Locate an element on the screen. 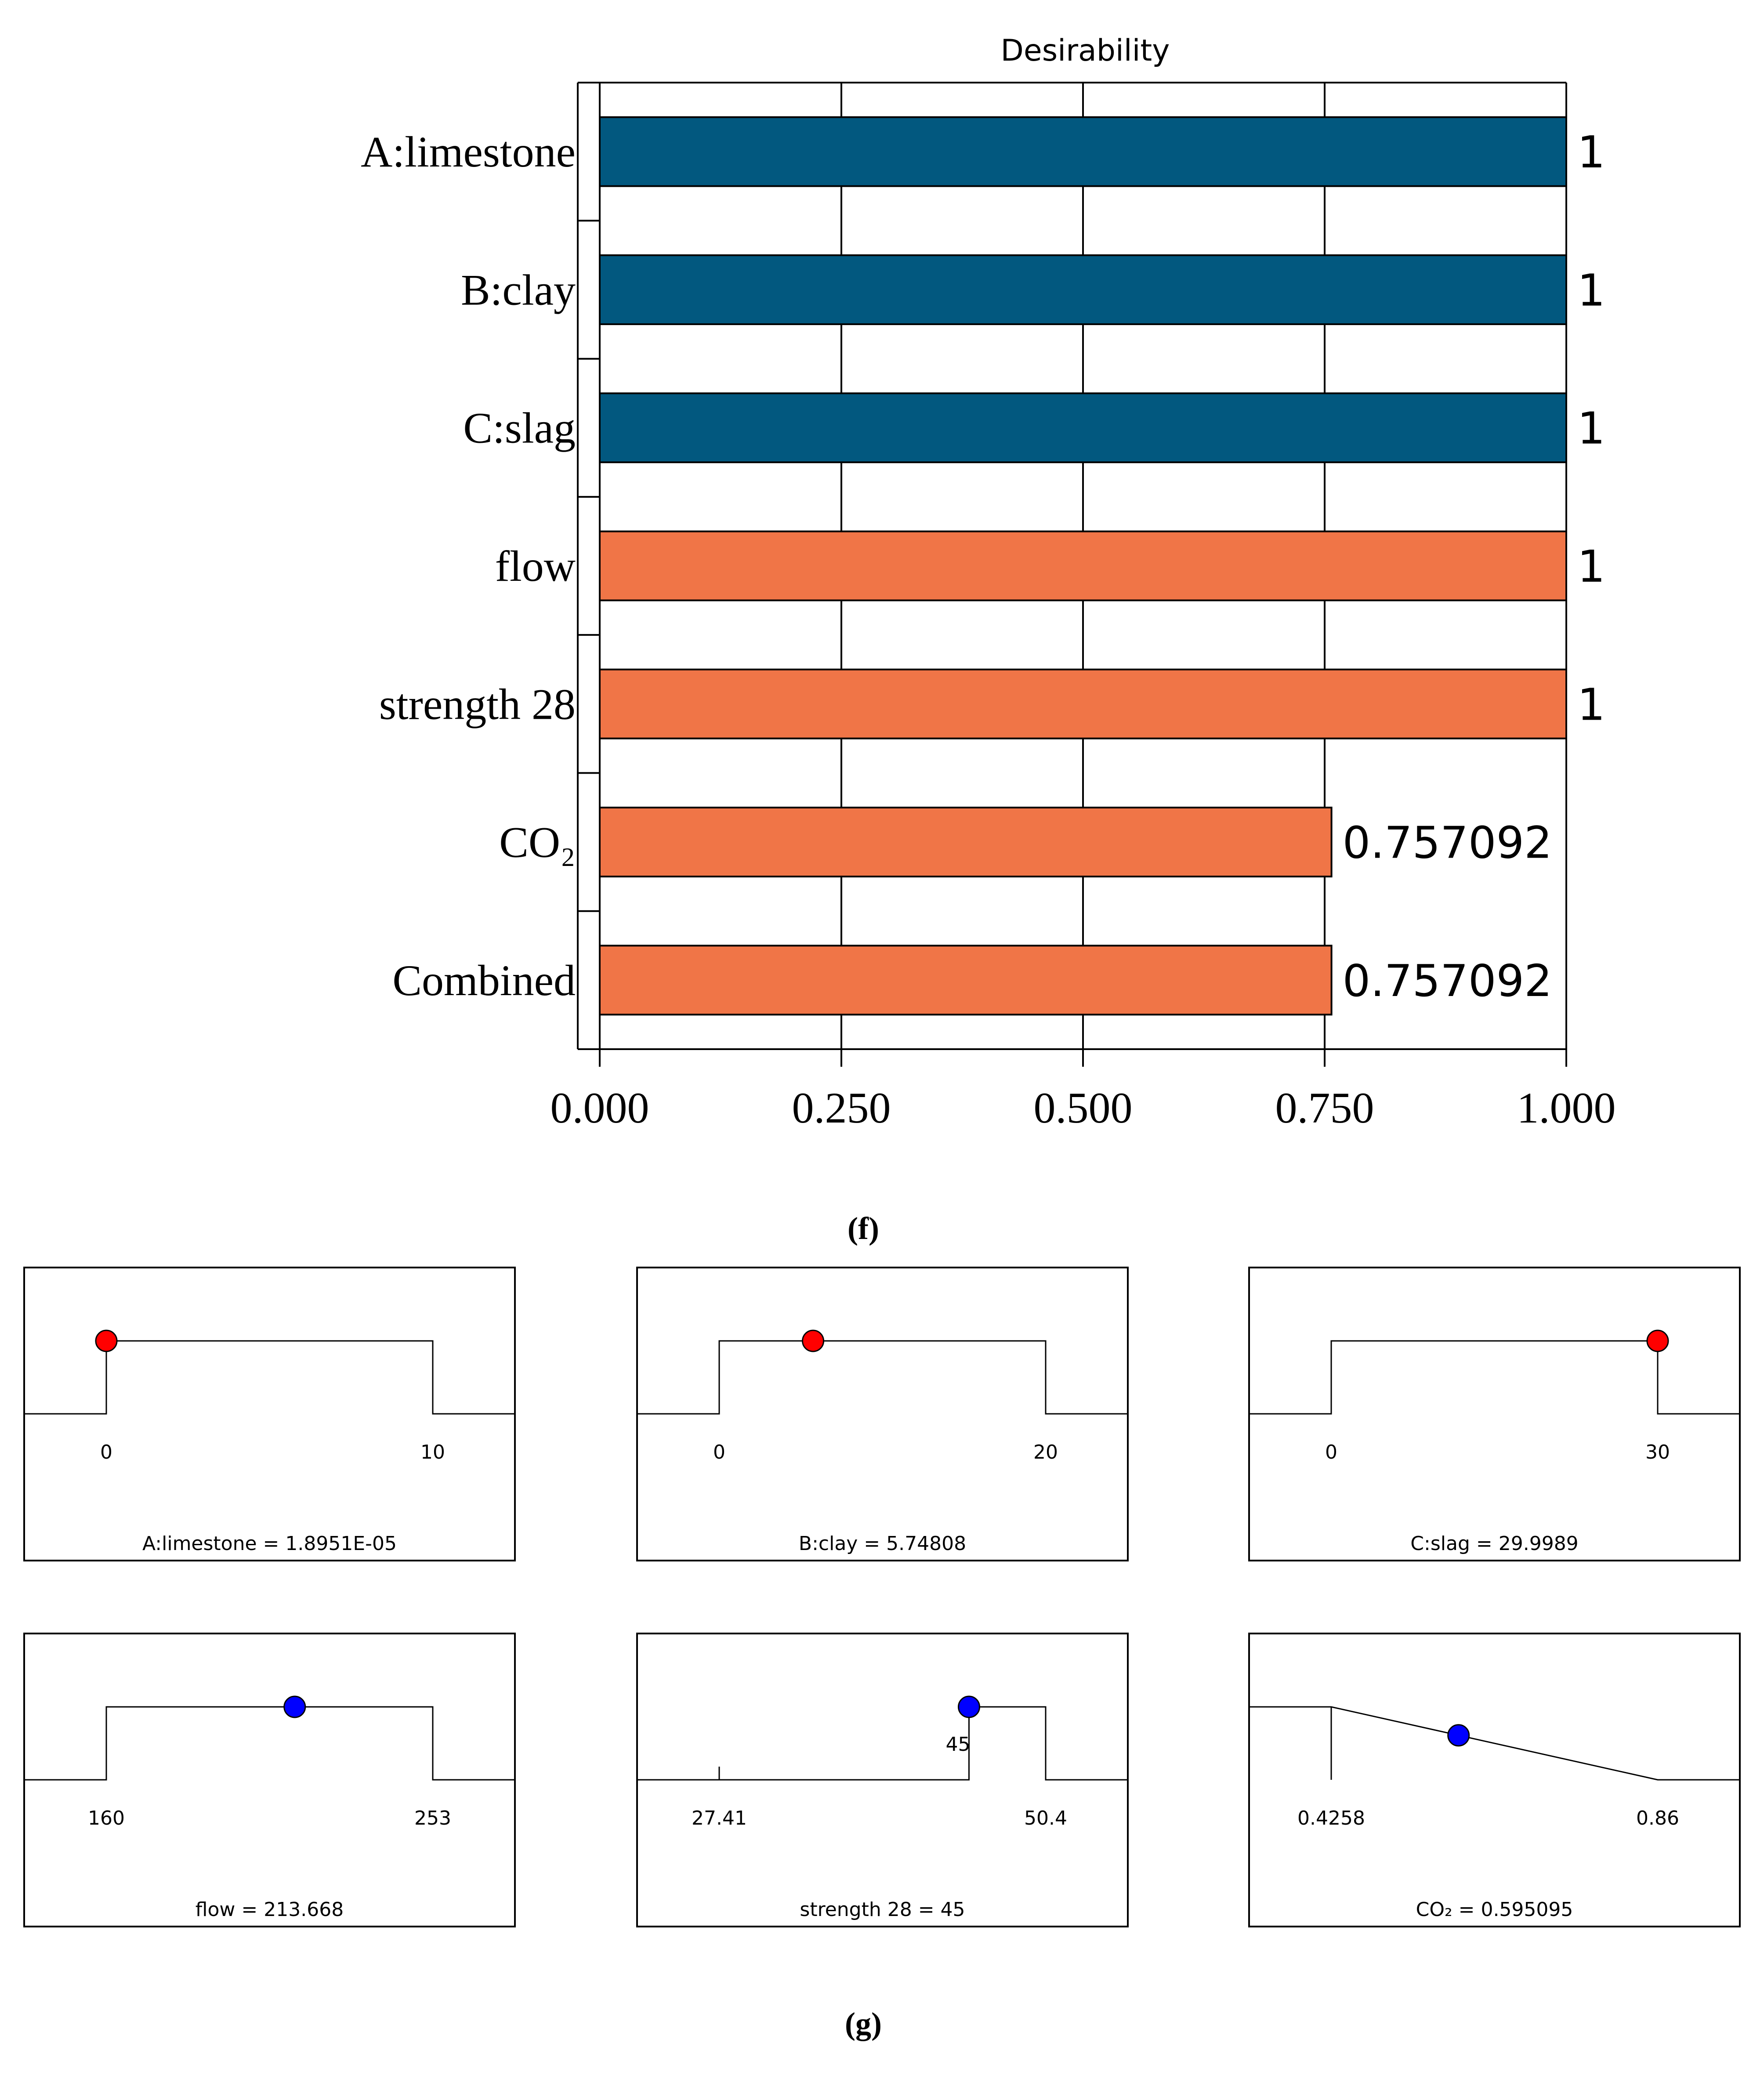  high-limit-label: 0.86 is located at coordinates (1657, 1818).